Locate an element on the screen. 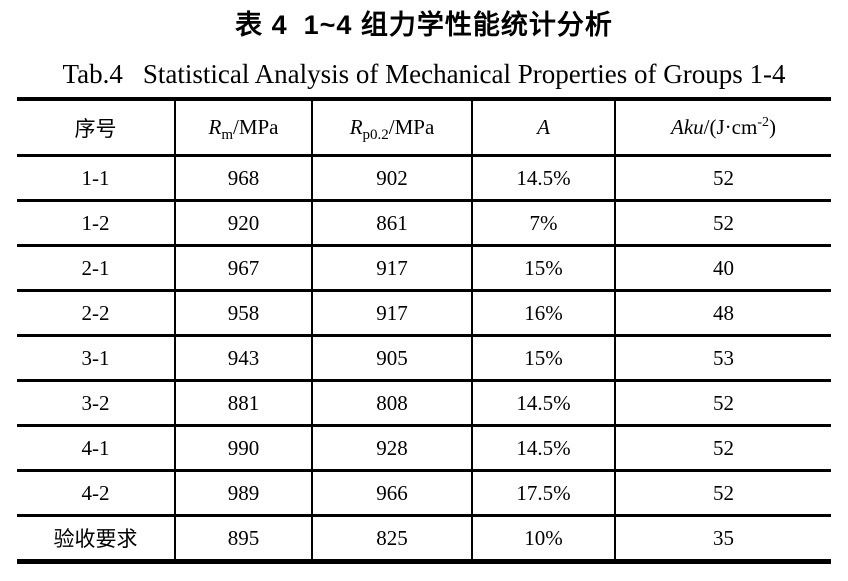 The image size is (848, 581). cell-sample-id: 验收要求 is located at coordinates (96, 538).